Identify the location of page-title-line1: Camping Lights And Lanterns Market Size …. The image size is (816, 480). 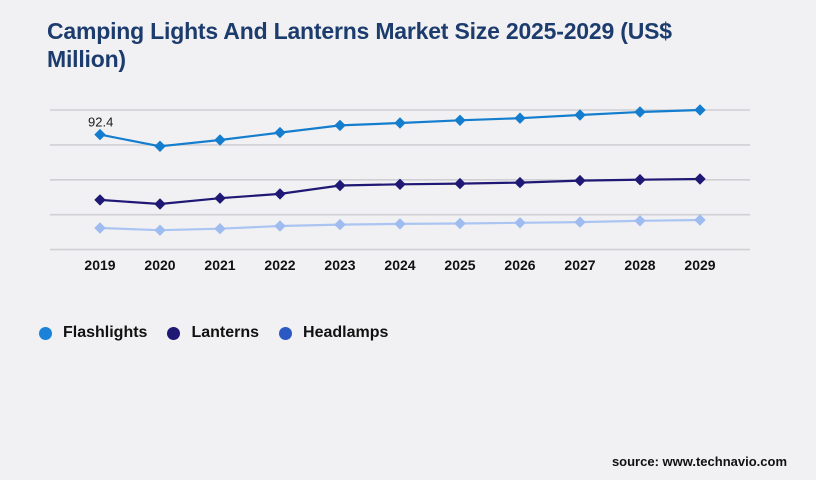
(359, 31).